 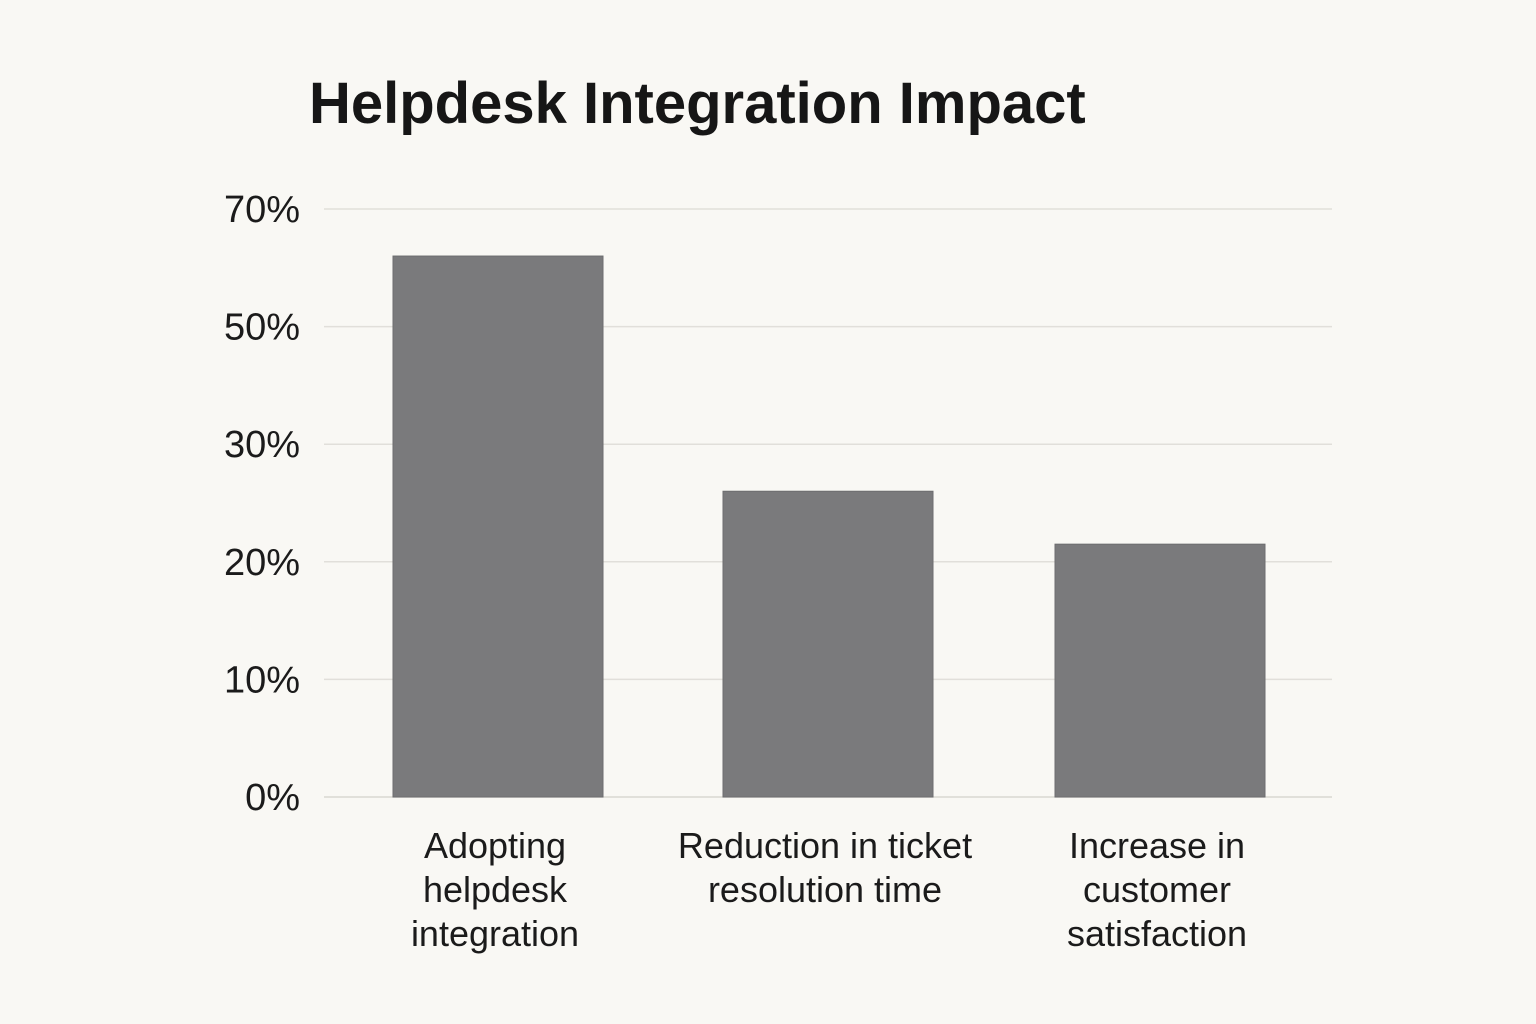 I want to click on y-tick-label: 0%, so click(x=272, y=798).